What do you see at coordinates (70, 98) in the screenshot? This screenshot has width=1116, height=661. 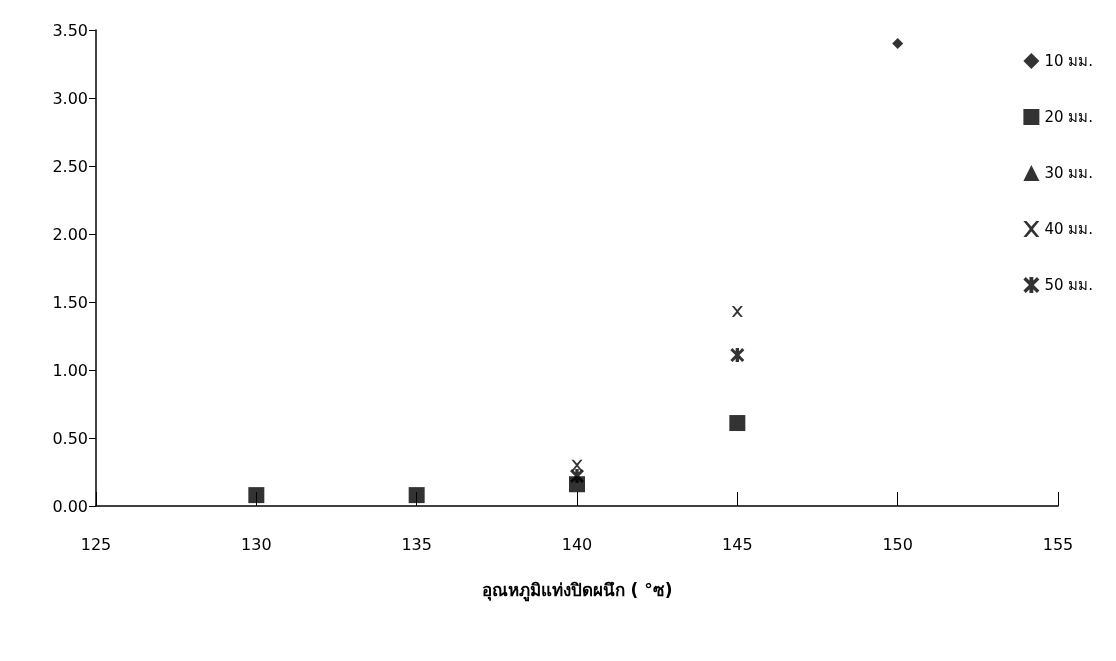 I see `y-tick-label: 3.00` at bounding box center [70, 98].